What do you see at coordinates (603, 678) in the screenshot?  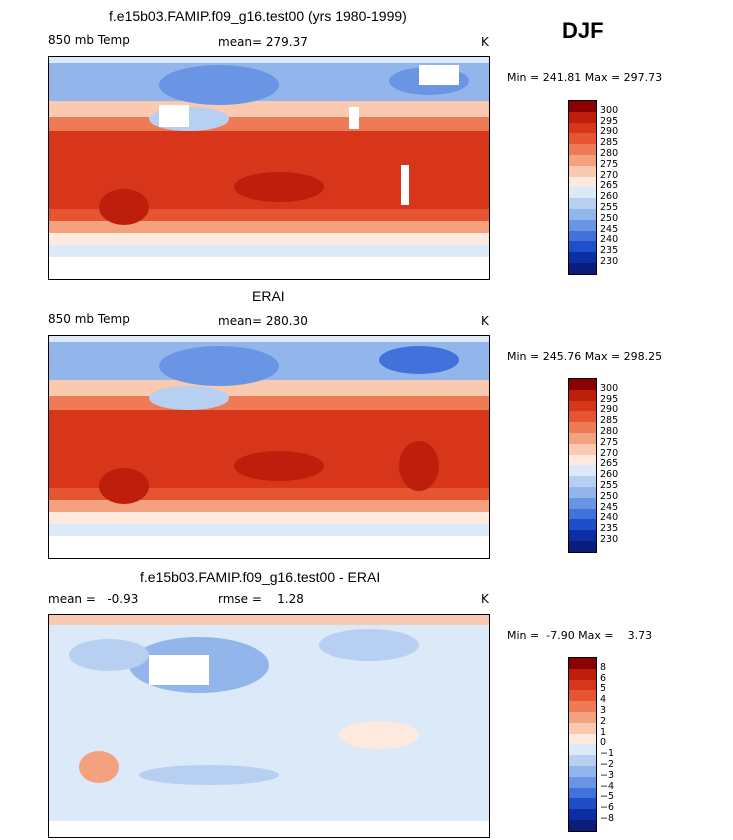 I see `colorbar-tick-label: 6` at bounding box center [603, 678].